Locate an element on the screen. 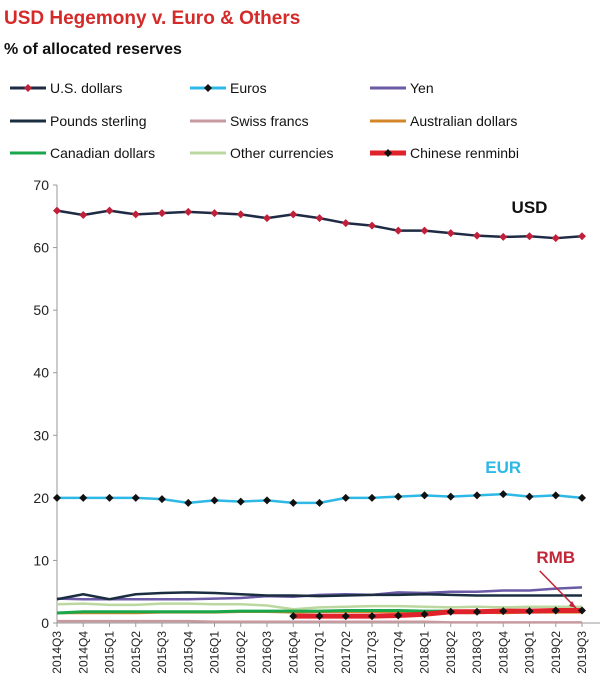  legend-item-australian-dollars: Australian dollars is located at coordinates (443, 121).